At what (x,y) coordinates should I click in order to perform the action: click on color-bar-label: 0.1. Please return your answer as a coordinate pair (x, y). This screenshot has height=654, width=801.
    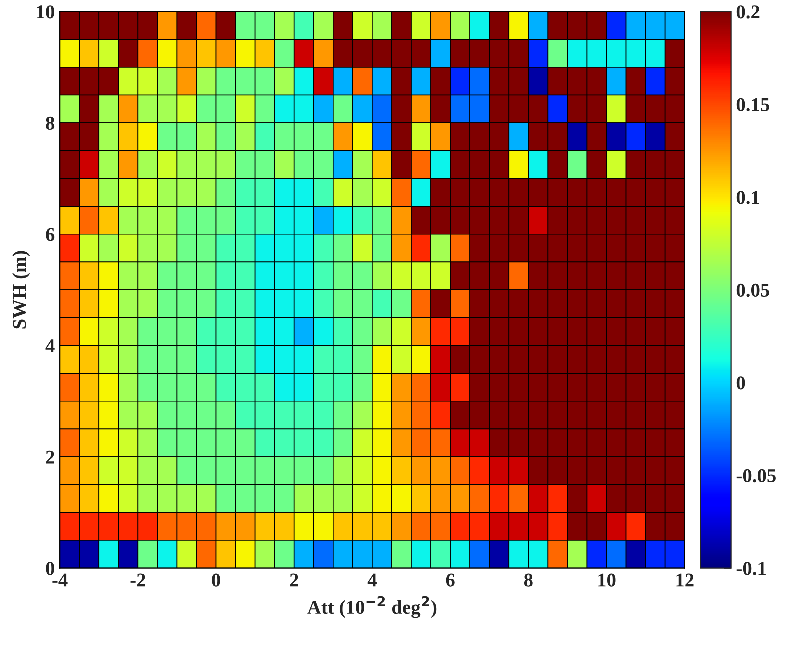
    Looking at the image, I should click on (748, 197).